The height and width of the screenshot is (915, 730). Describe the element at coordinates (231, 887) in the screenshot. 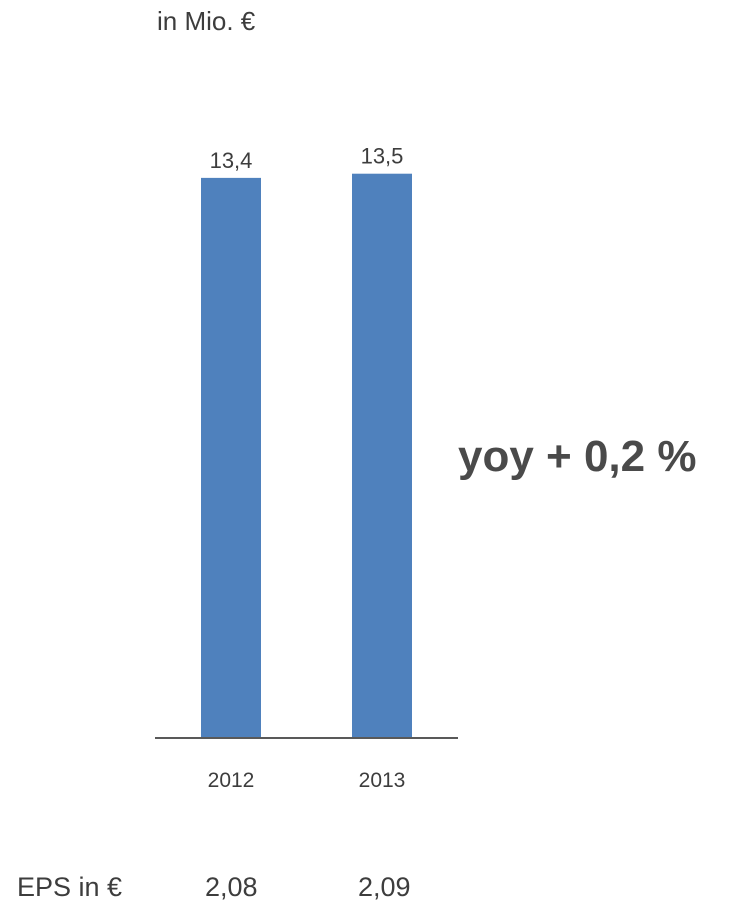

I see `eps-value-2012: 2,08` at that location.